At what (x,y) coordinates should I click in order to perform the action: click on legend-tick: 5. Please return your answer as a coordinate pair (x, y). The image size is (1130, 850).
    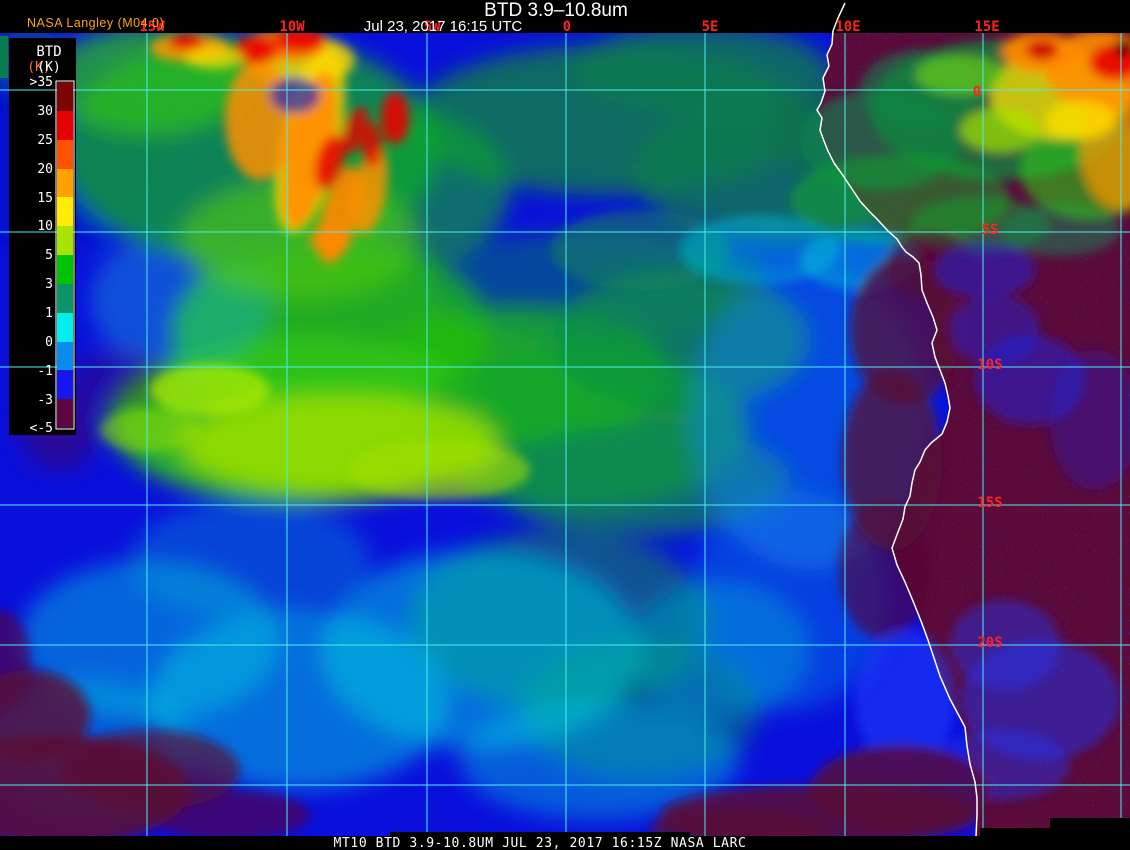
    Looking at the image, I should click on (49, 255).